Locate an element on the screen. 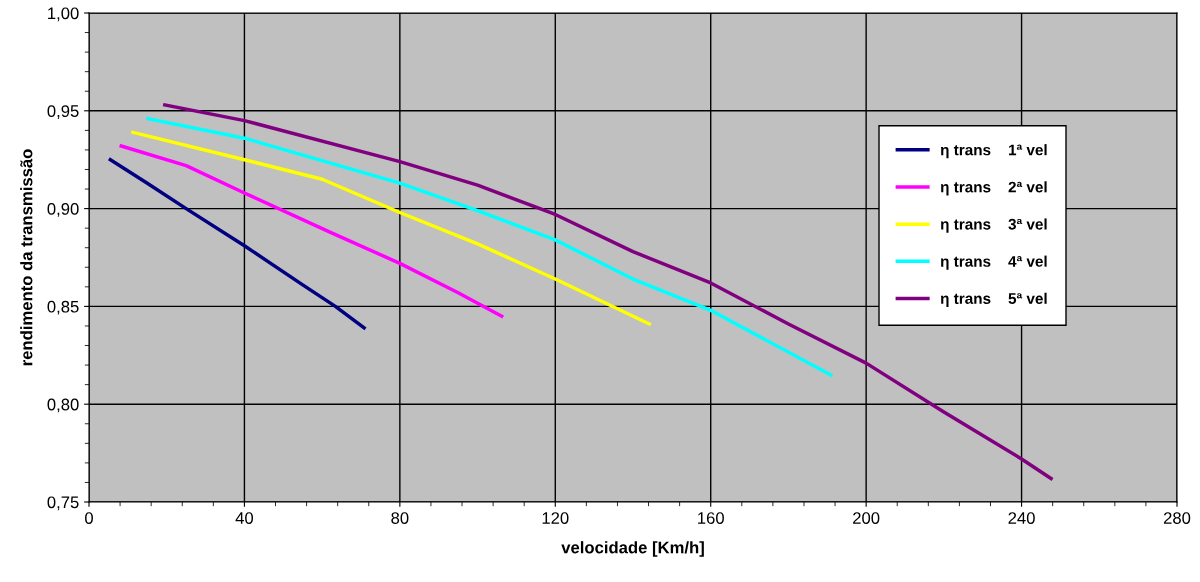 The width and height of the screenshot is (1200, 582). y-tick-label: 0,85 is located at coordinates (63, 307).